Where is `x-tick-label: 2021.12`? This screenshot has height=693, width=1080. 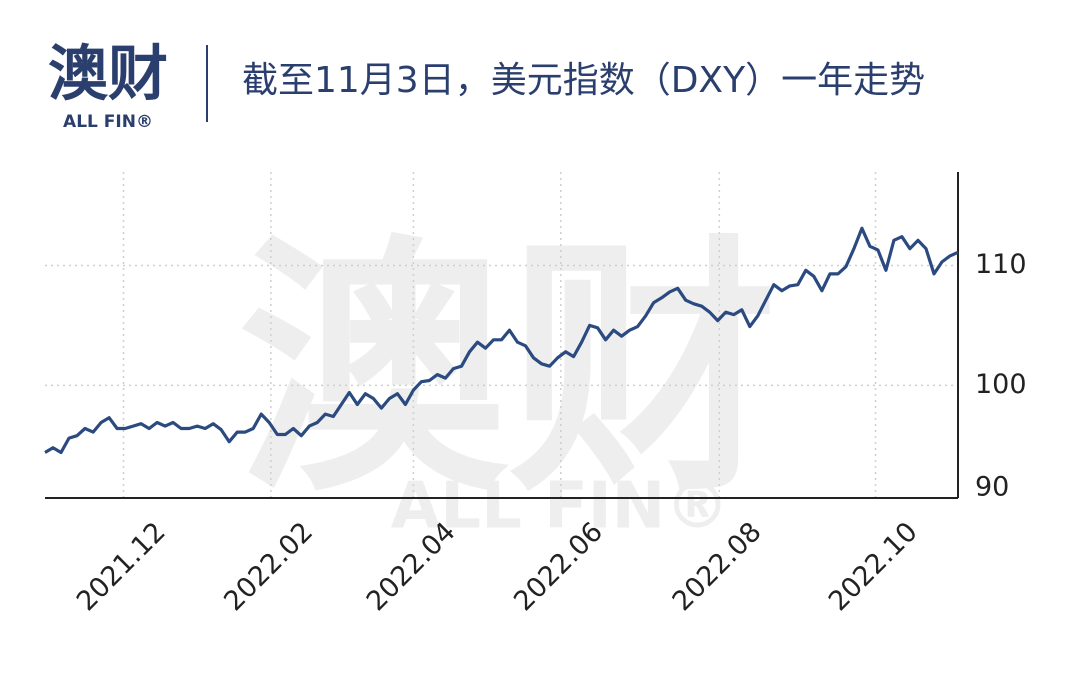 x-tick-label: 2021.12 is located at coordinates (121, 566).